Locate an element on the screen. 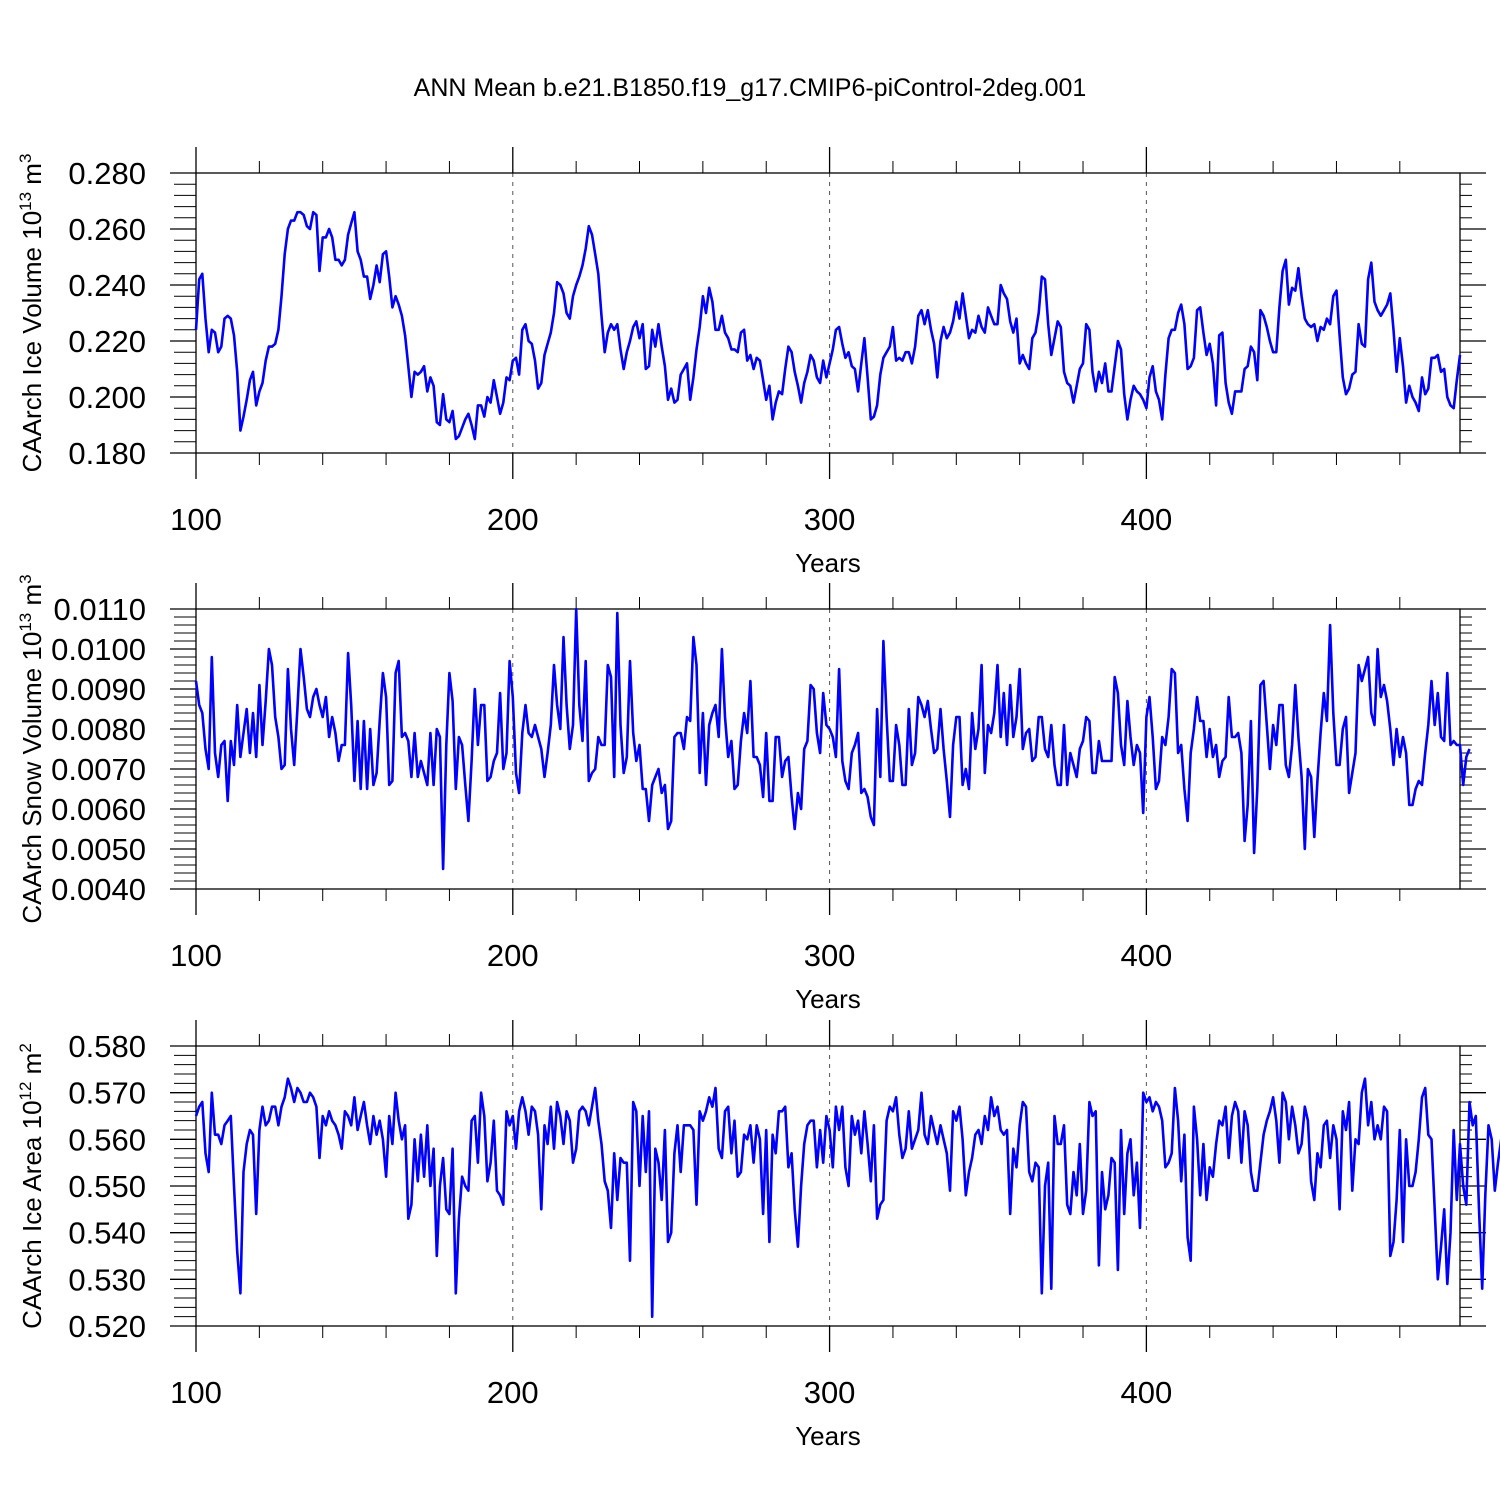 Image resolution: width=1500 pixels, height=1500 pixels. y-tick-label: 0.180 is located at coordinates (107, 453).